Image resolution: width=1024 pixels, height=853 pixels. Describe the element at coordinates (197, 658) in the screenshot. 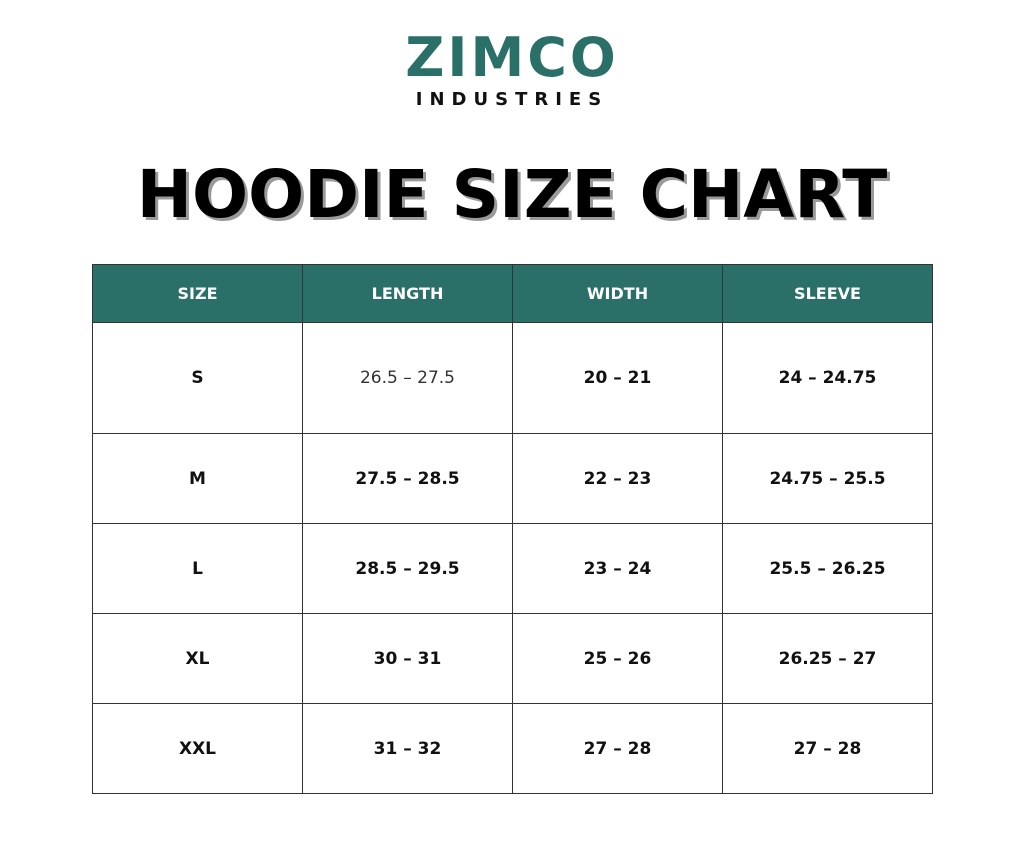

I see `cell-size: XL` at that location.